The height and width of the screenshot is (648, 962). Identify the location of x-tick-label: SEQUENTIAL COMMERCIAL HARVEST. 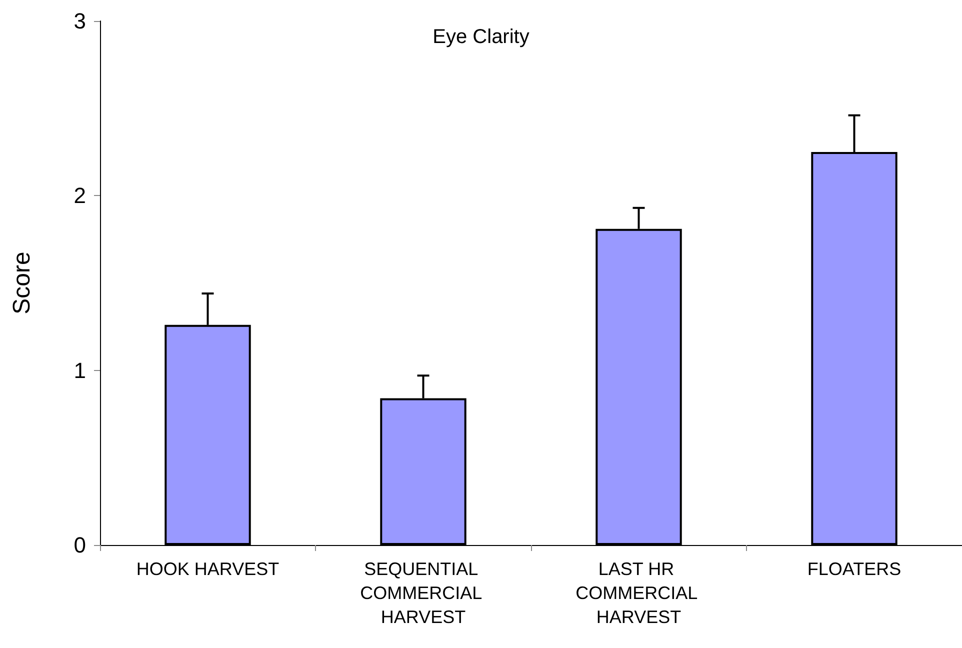
(423, 593).